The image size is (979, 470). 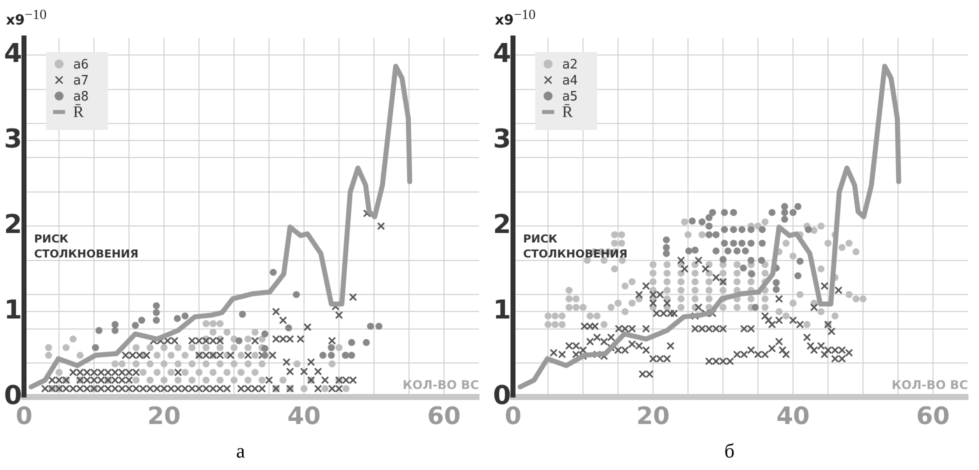 What do you see at coordinates (570, 80) in the screenshot?
I see `legend-label: a4` at bounding box center [570, 80].